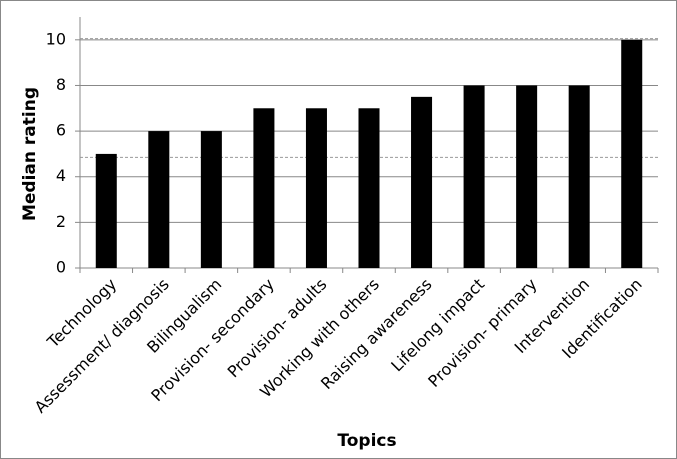 This screenshot has width=677, height=459. What do you see at coordinates (61, 175) in the screenshot?
I see `y-tick-label: 4` at bounding box center [61, 175].